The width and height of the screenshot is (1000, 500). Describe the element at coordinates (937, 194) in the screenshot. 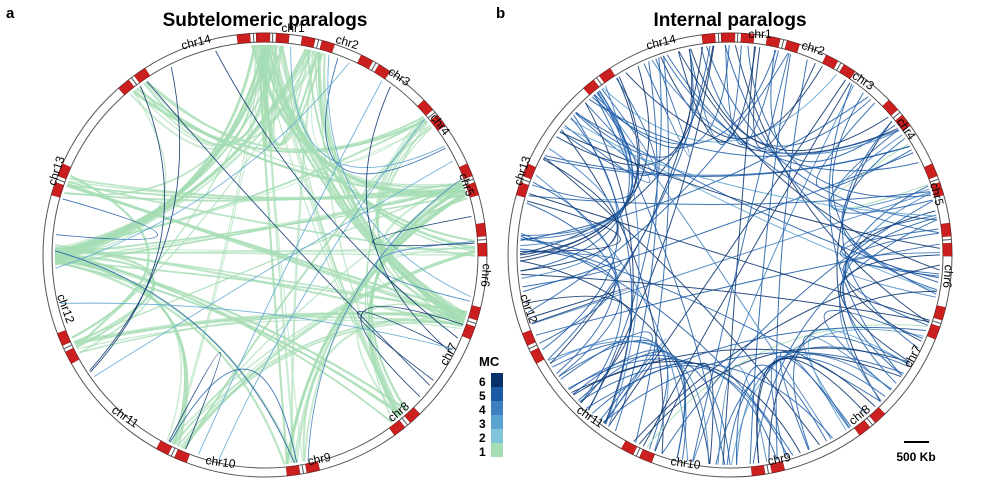

I see `chr-label: chr5` at that location.